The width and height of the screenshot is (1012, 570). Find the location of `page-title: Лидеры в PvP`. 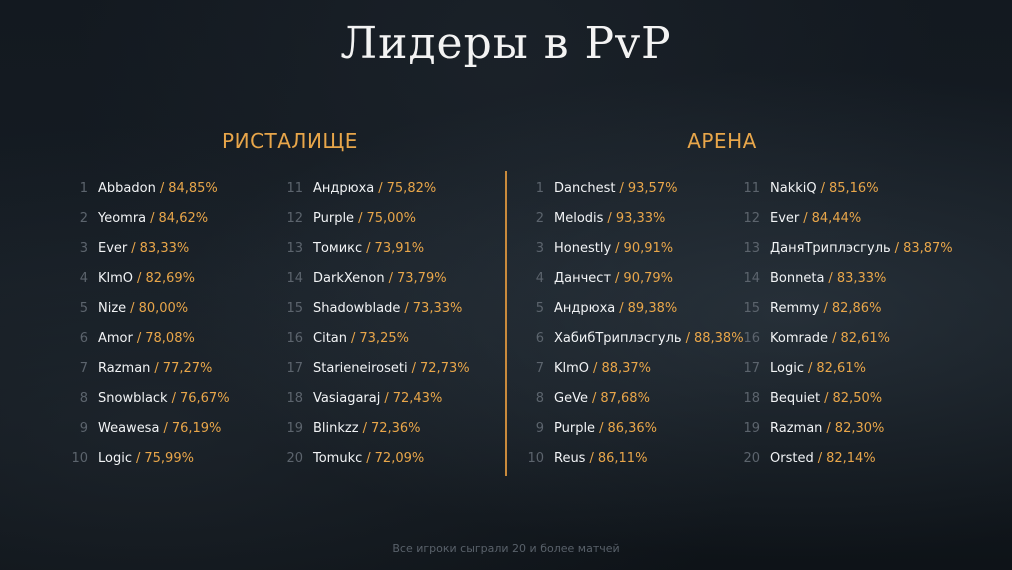

page-title: Лидеры в PvP is located at coordinates (506, 43).